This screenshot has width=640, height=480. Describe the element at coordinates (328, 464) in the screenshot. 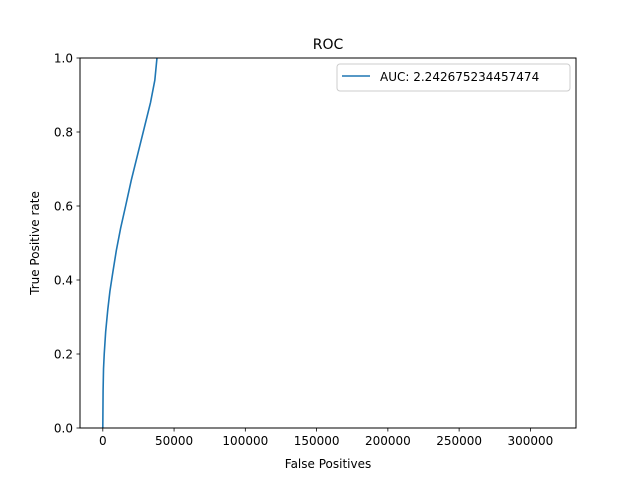

I see `x-axis-label: False Positives` at that location.